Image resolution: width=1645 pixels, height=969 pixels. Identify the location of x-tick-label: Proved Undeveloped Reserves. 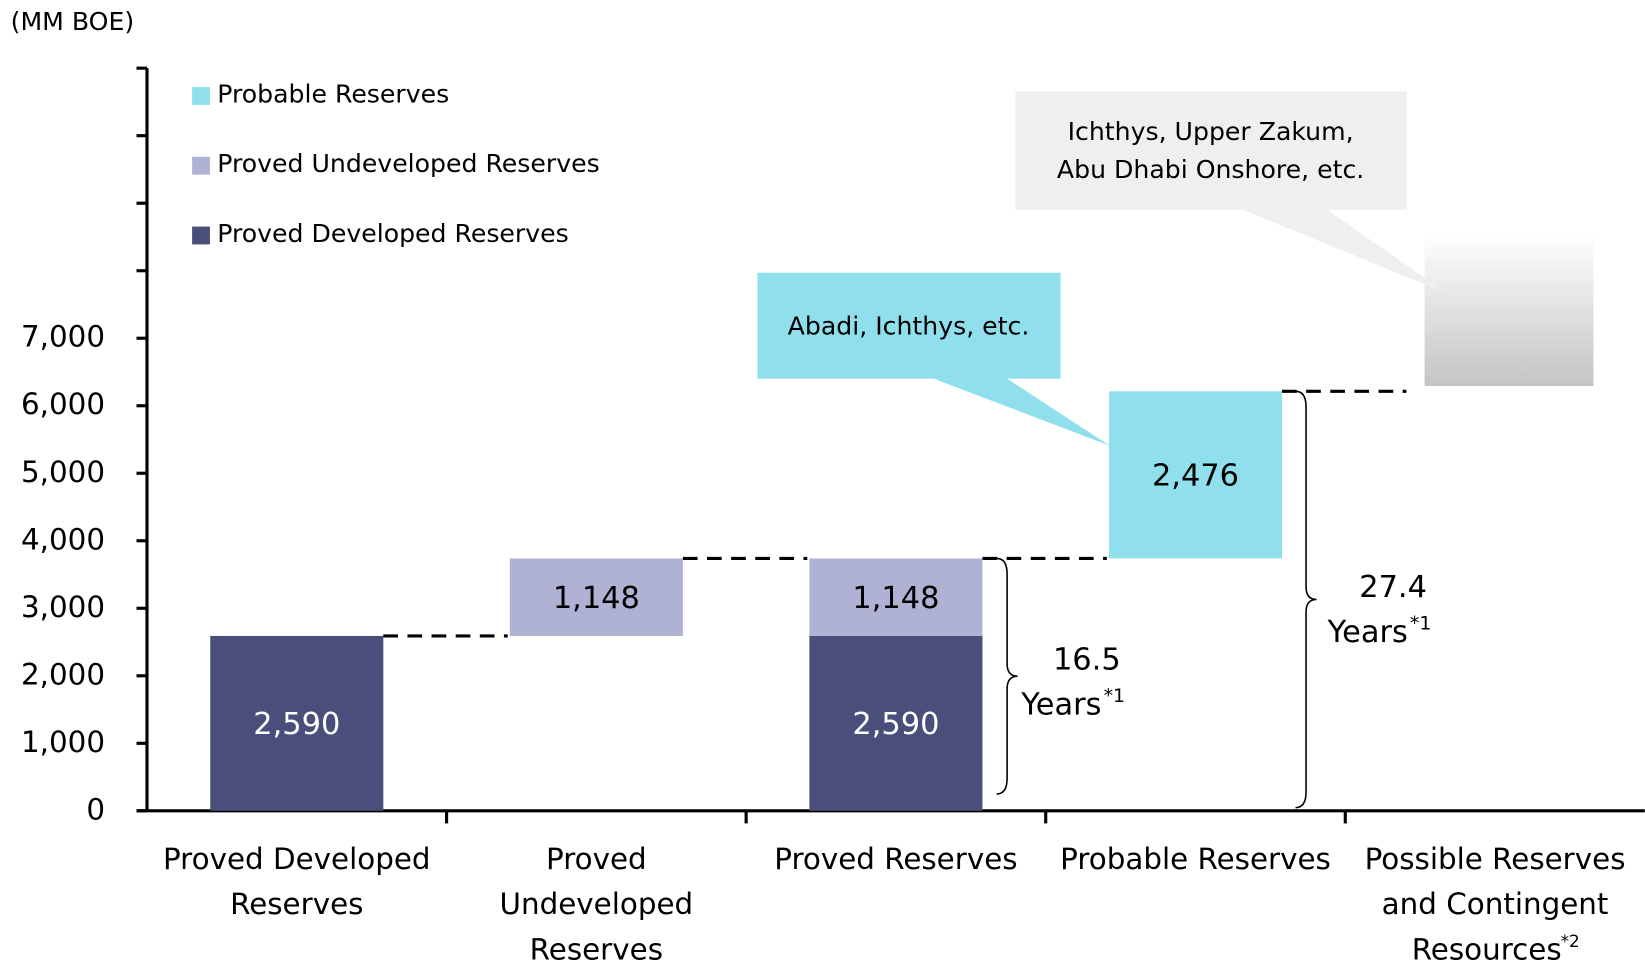
(597, 903).